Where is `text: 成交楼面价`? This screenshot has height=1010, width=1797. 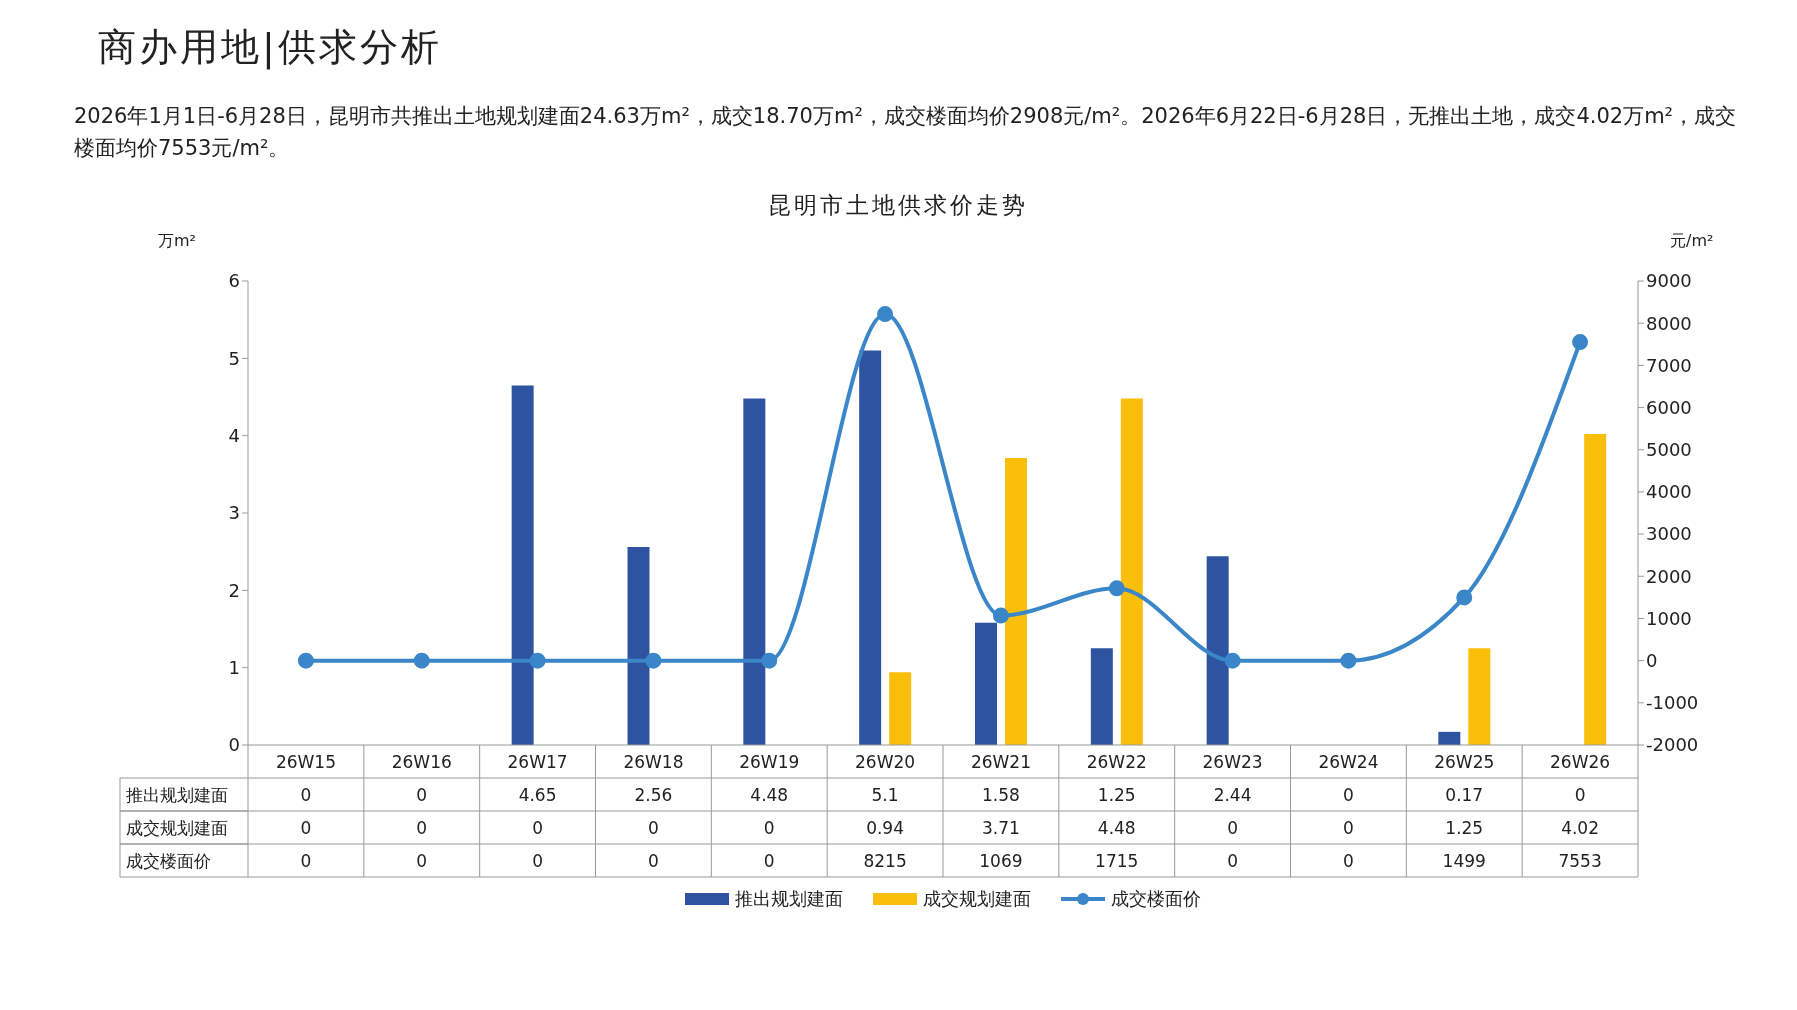
text: 成交楼面价 is located at coordinates (168, 860).